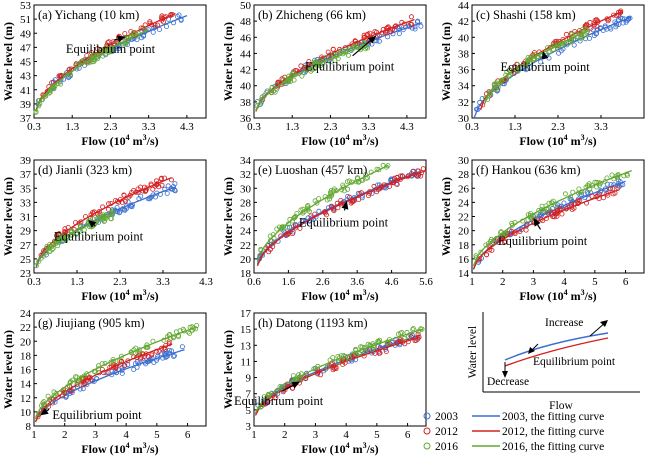  Describe the element at coordinates (553, 432) in the screenshot. I see `legend-line-label-2012: 2012, the fitting curve` at that location.